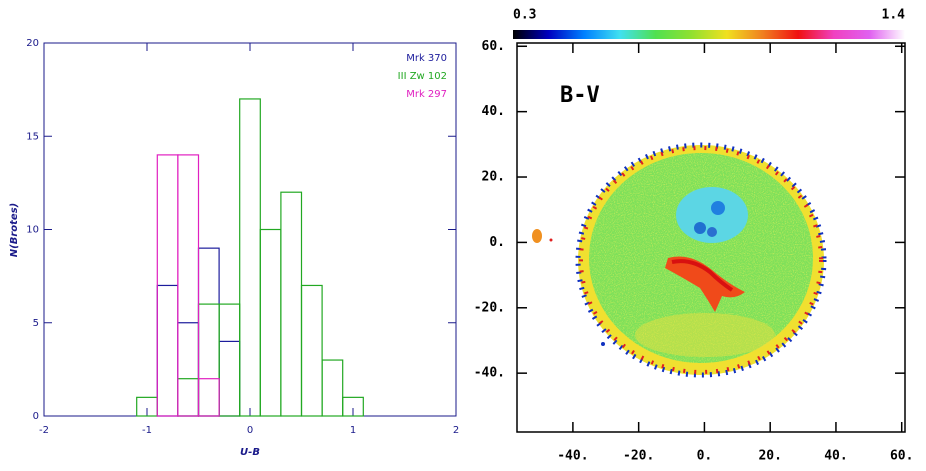 The height and width of the screenshot is (471, 926). I want to click on x-tick-label: 60., so click(901, 456).